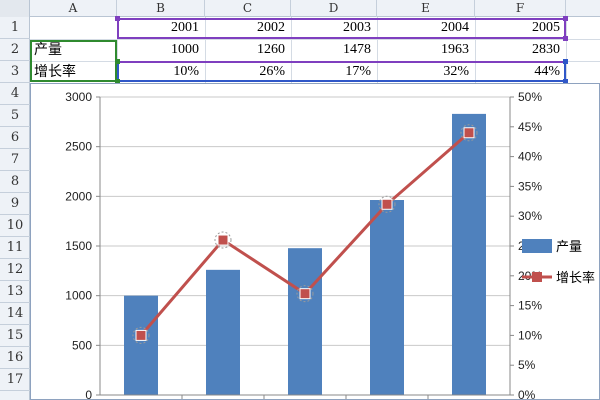 This screenshot has width=600, height=400. What do you see at coordinates (15, 28) in the screenshot?
I see `row-header-1: 1` at bounding box center [15, 28].